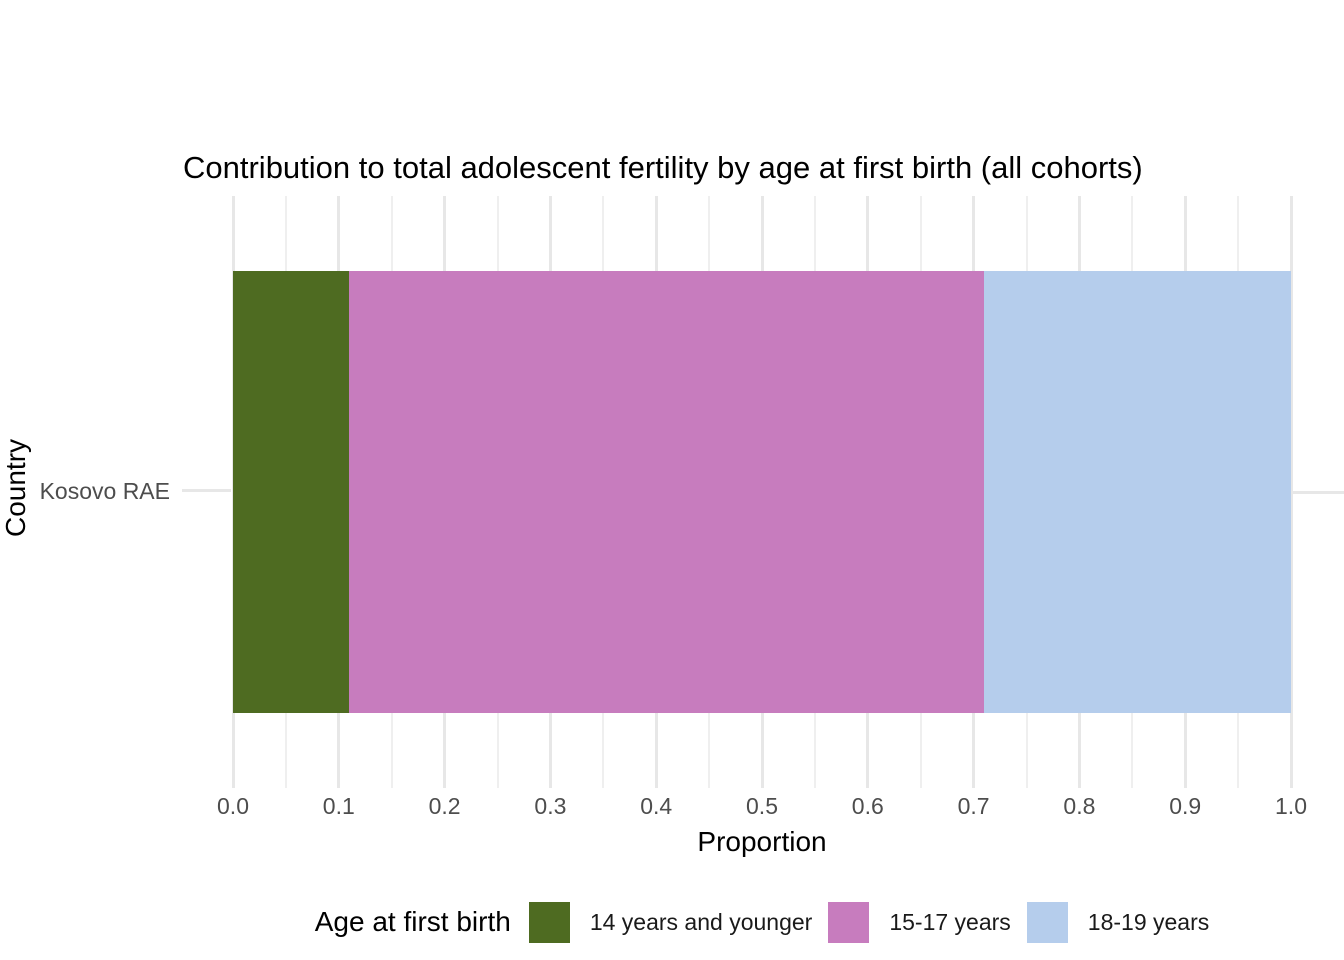  What do you see at coordinates (338, 806) in the screenshot?
I see `x-axis-tick-label: 0.1` at bounding box center [338, 806].